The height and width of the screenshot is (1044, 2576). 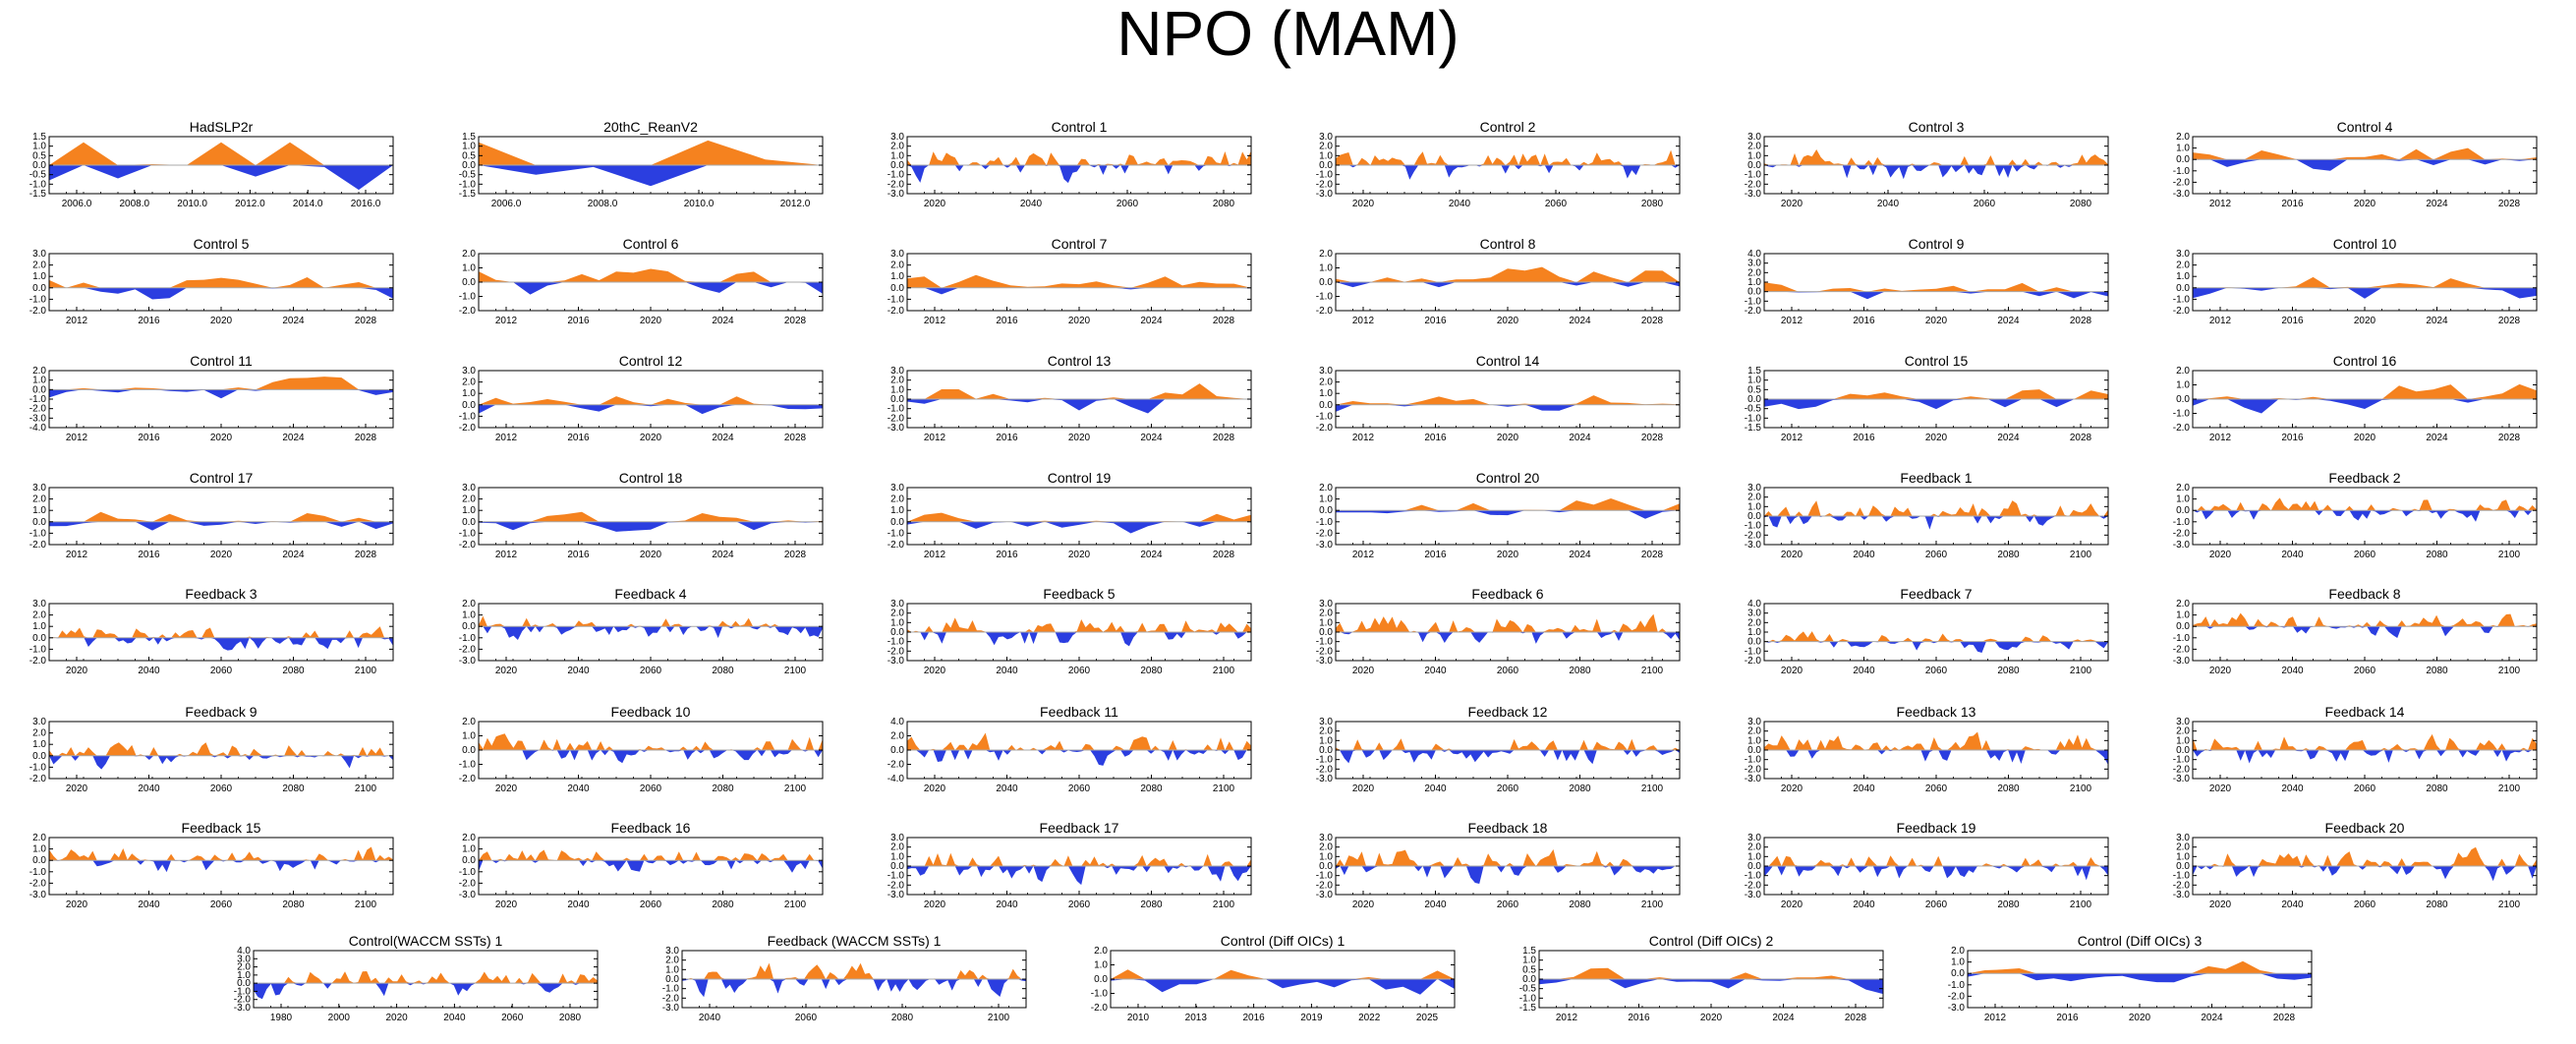 What do you see at coordinates (579, 904) in the screenshot?
I see `x-tick-label: 2040` at bounding box center [579, 904].